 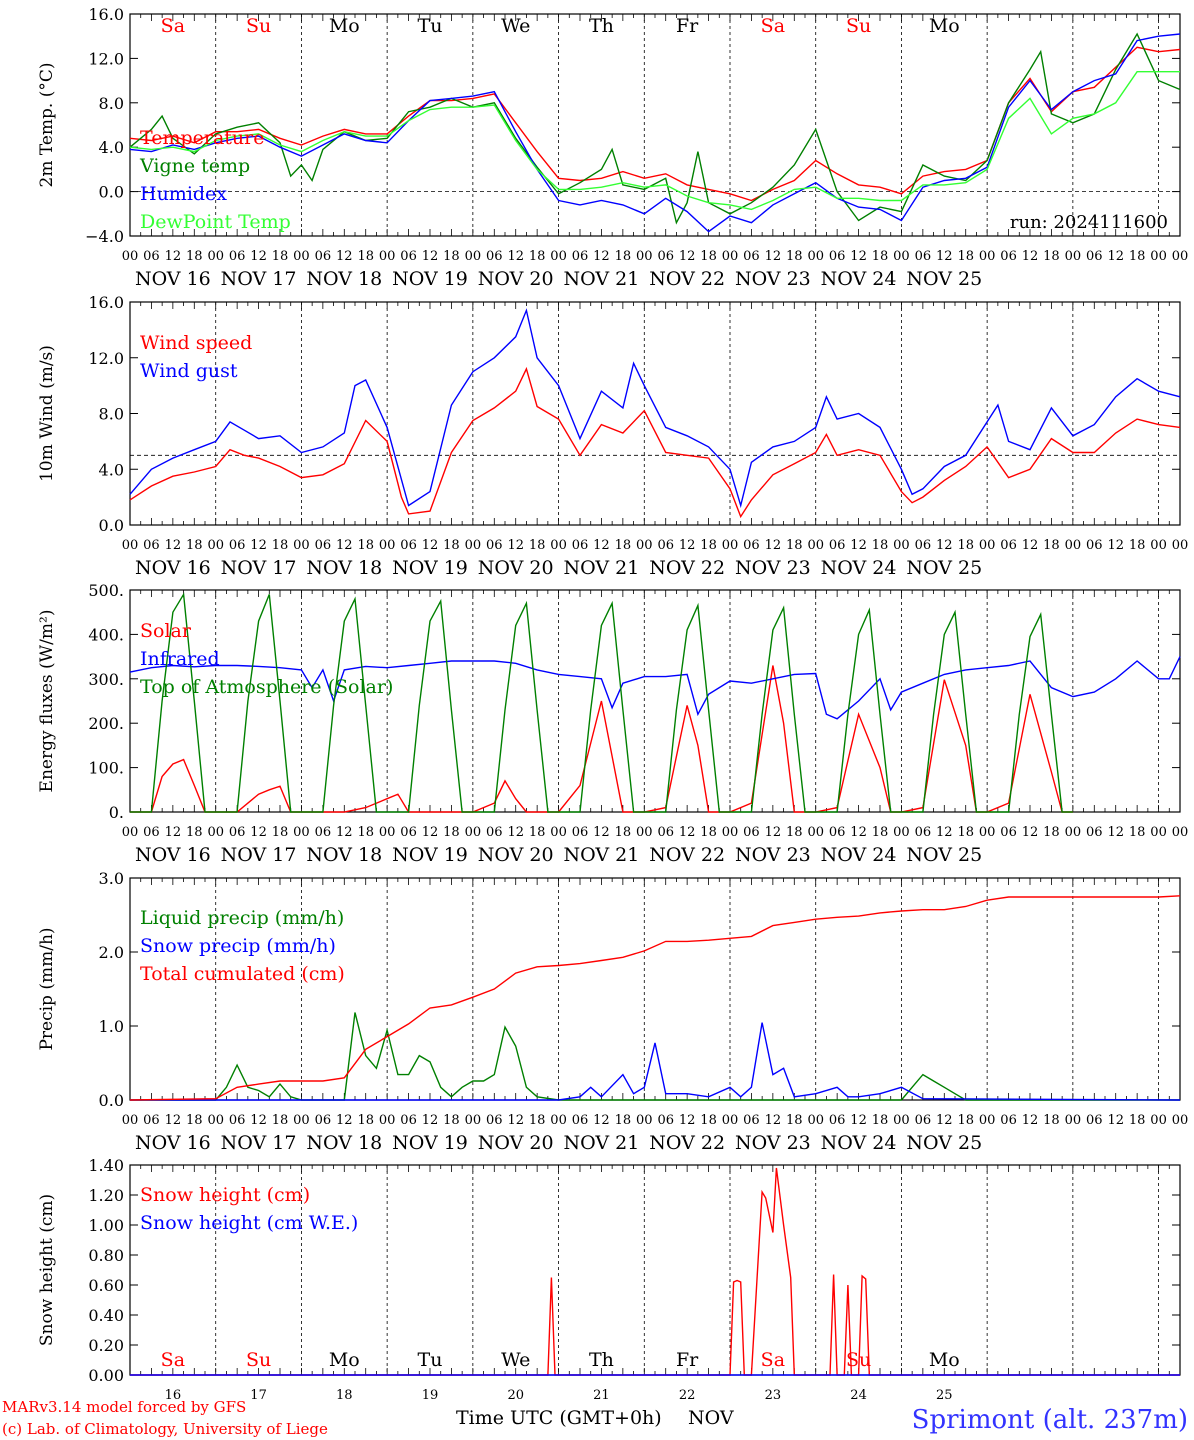 What do you see at coordinates (106, 634) in the screenshot?
I see `y-tick-label: 400.` at bounding box center [106, 634].